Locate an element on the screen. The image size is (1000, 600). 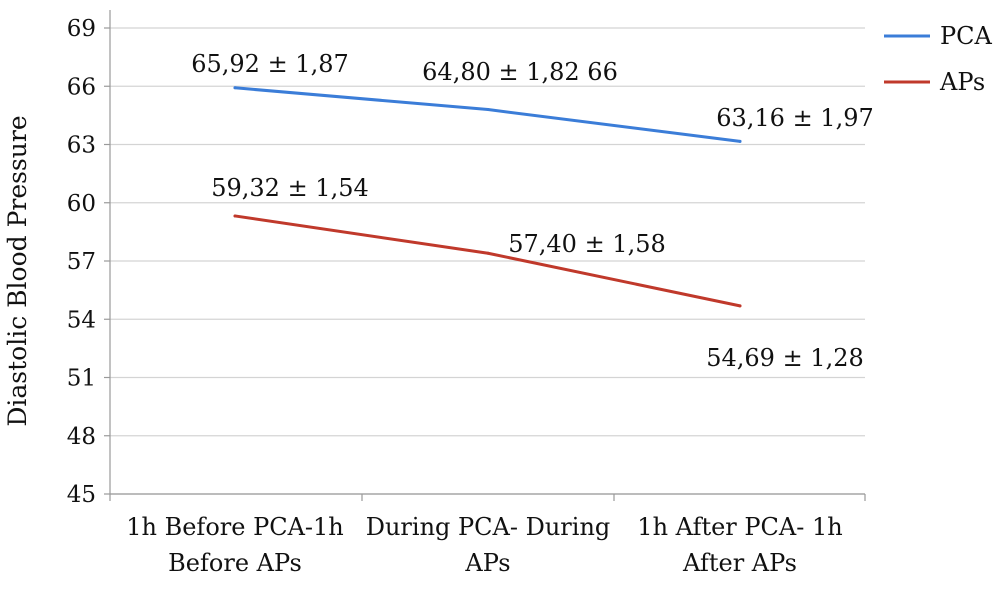
x-tick-label: After APs is located at coordinates (739, 563).